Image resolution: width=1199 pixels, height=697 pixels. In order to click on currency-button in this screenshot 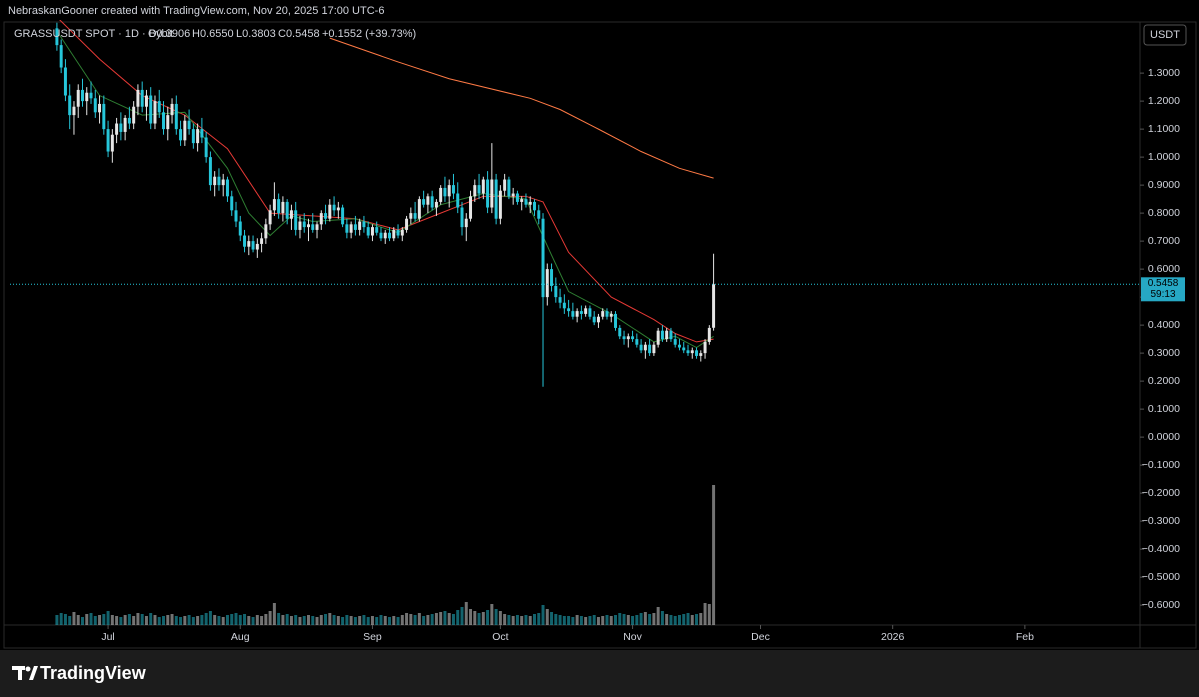, I will do `click(1165, 35)`.